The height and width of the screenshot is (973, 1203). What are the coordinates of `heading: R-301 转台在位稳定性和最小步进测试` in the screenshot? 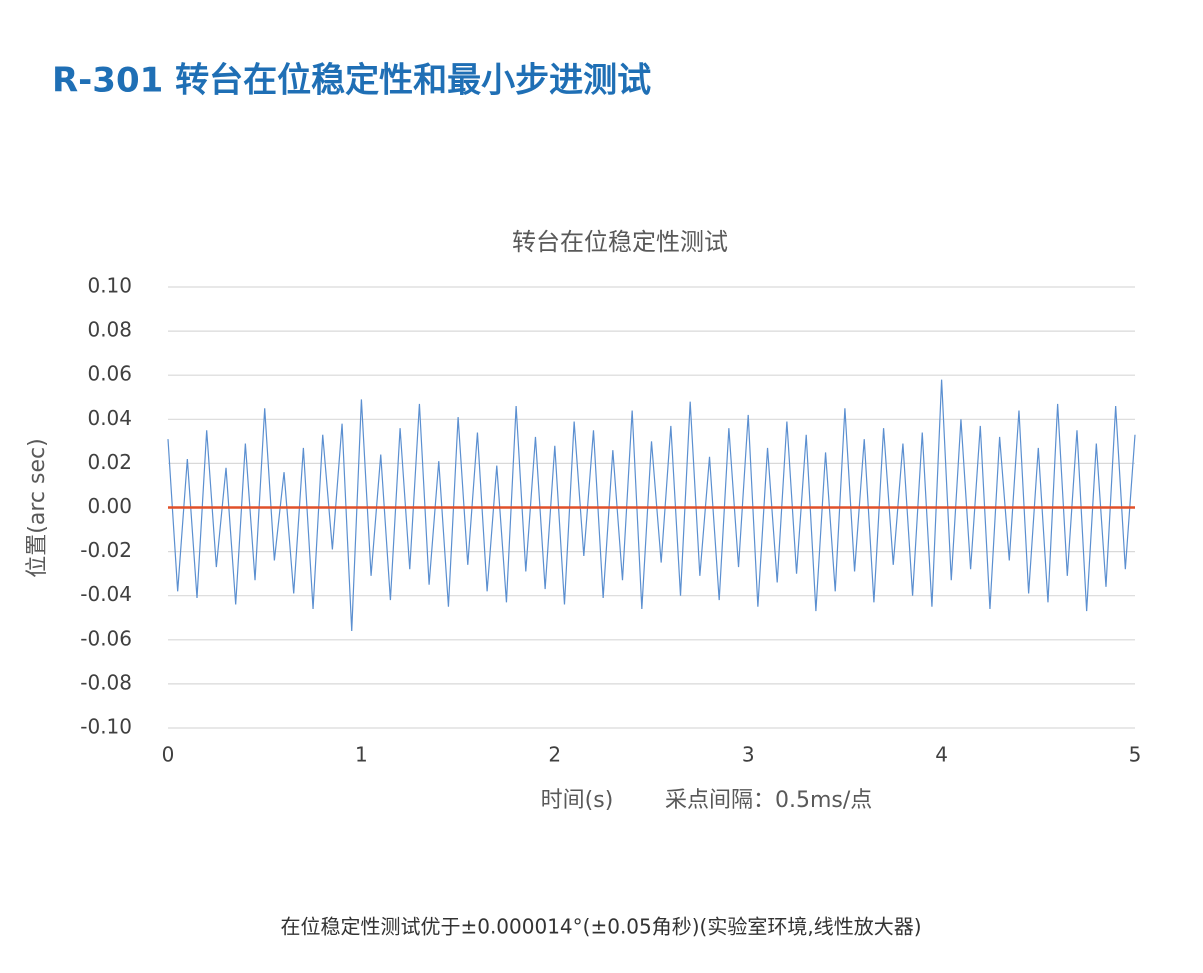 It's located at (351, 81).